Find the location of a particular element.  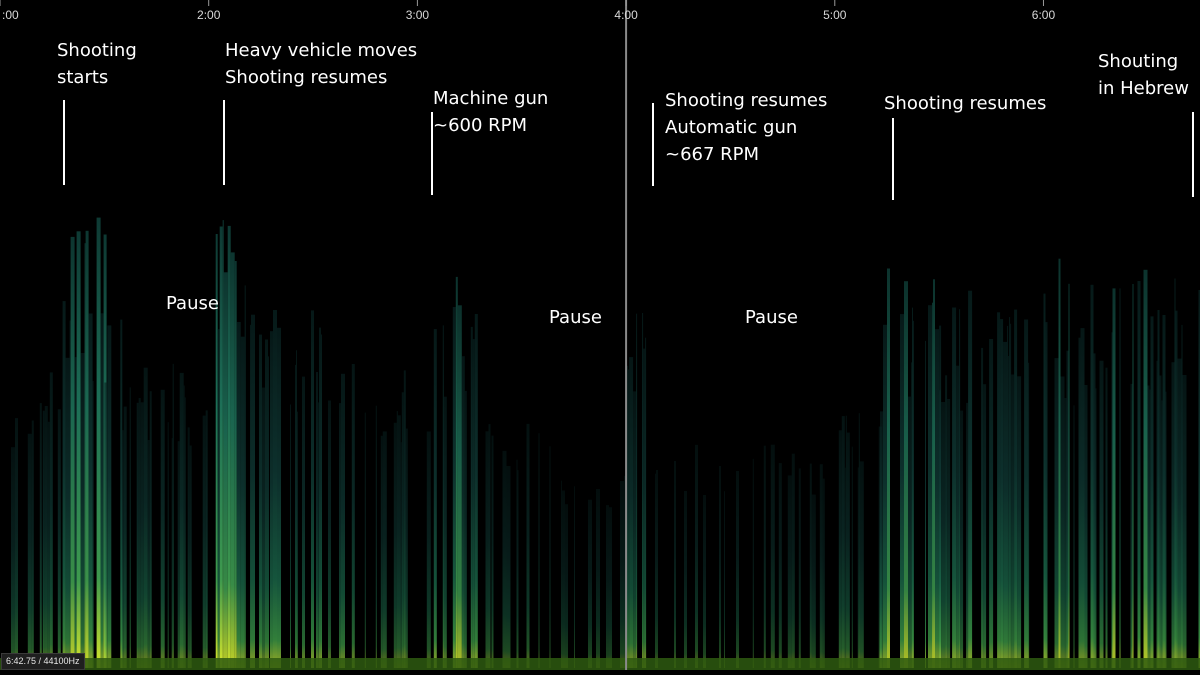

annotation-line: starts is located at coordinates (82, 77).